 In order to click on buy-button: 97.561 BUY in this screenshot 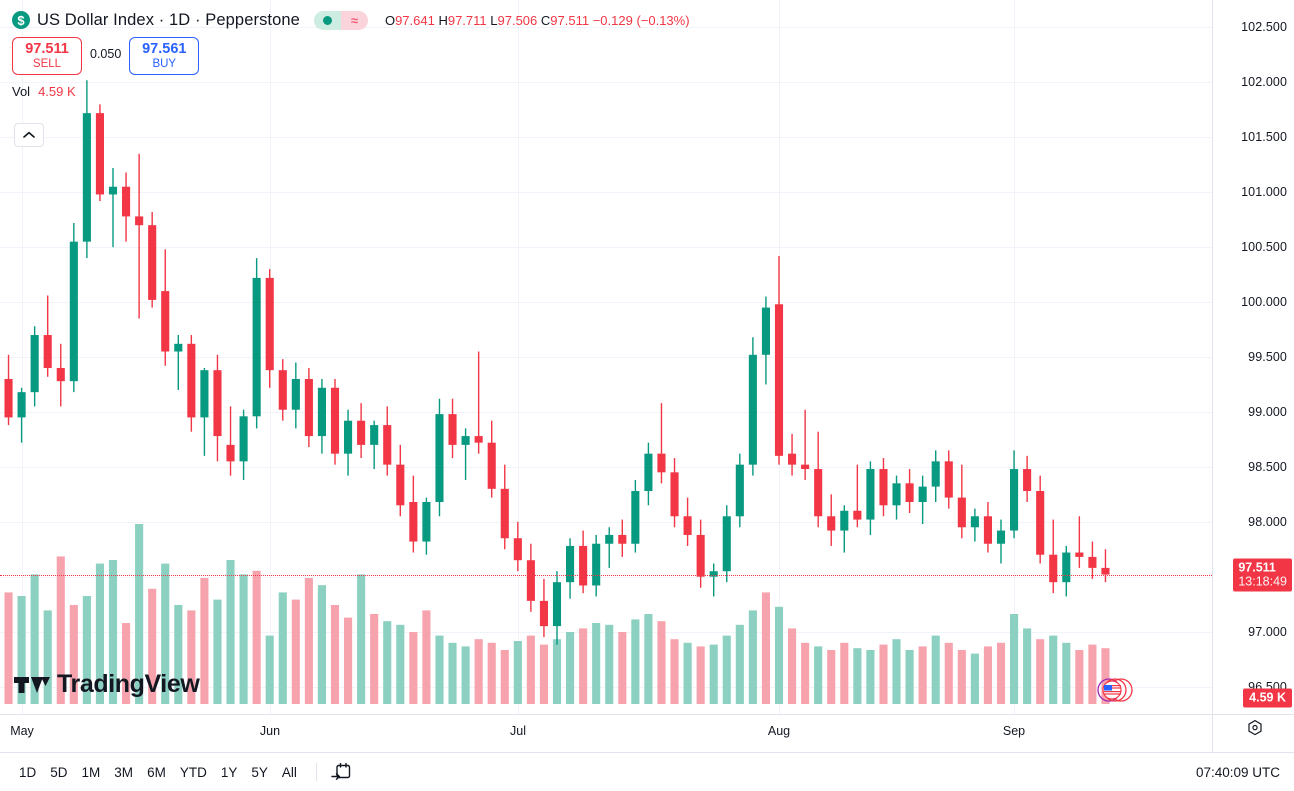, I will do `click(164, 56)`.